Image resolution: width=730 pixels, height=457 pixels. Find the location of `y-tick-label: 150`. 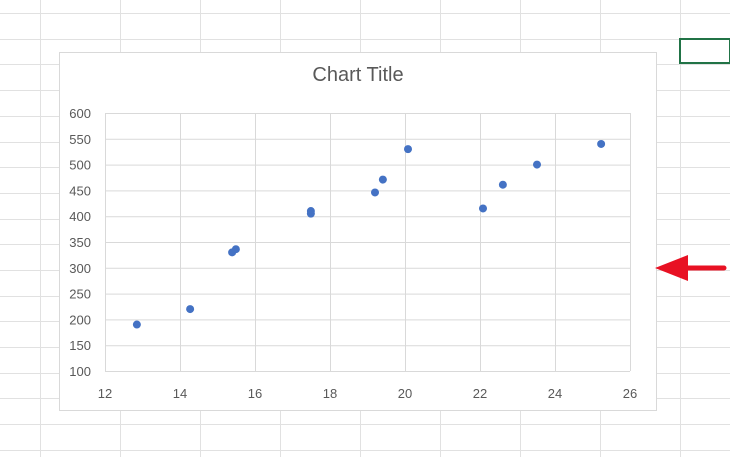

y-tick-label: 150 is located at coordinates (80, 345).